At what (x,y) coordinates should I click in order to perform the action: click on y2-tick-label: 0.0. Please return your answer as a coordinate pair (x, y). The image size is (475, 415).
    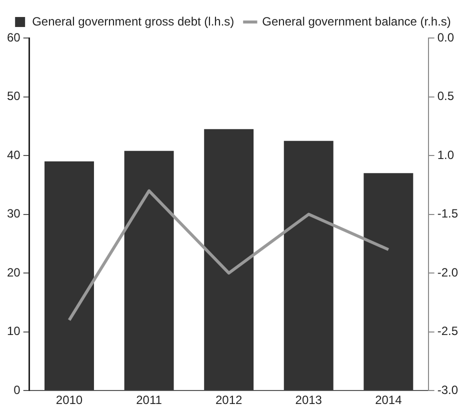
    Looking at the image, I should click on (445, 37).